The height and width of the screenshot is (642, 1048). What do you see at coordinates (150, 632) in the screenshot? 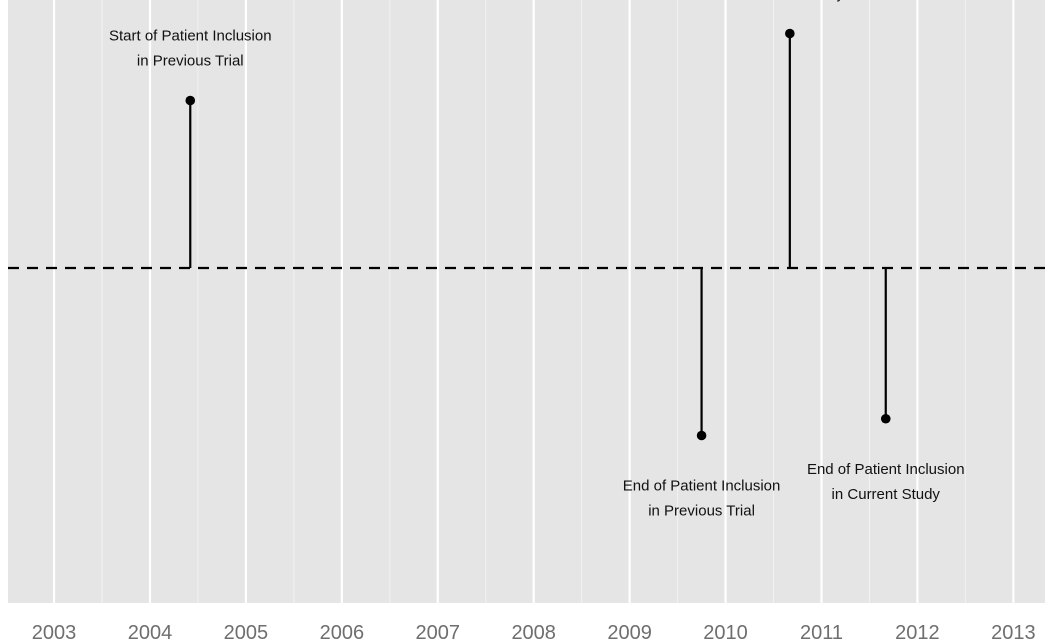
I see `x-tick-label: 2004` at bounding box center [150, 632].